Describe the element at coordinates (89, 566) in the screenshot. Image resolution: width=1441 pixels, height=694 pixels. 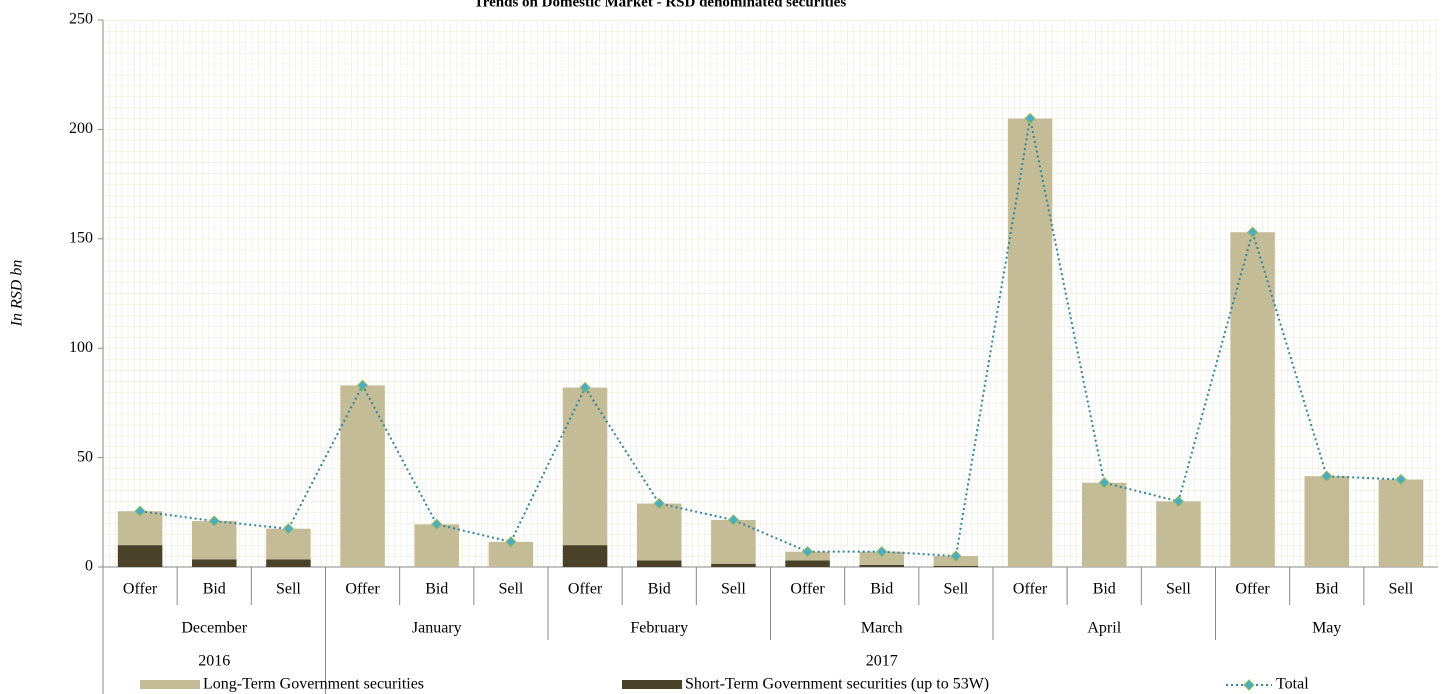
I see `y-tick-label: 0` at that location.